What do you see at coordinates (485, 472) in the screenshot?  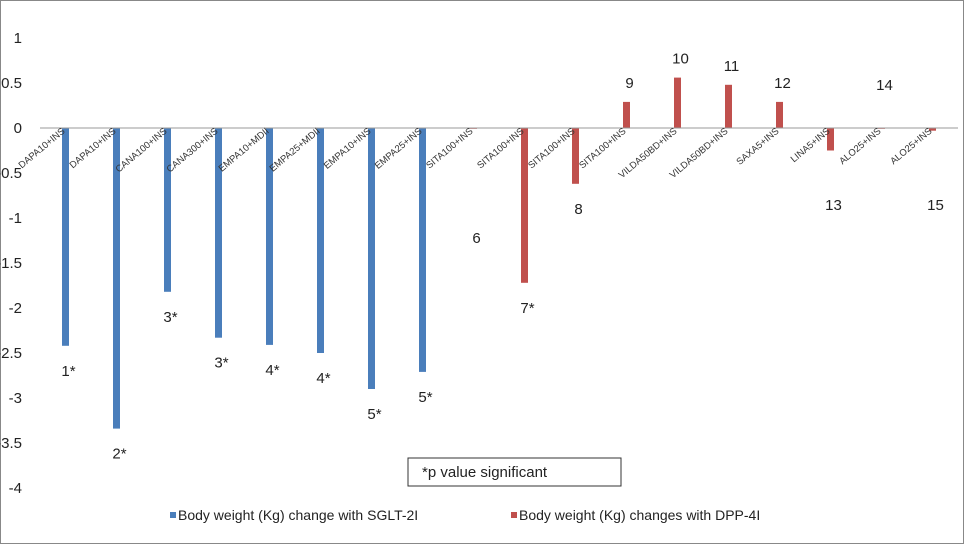 I see `annotation-text: *p value significant` at bounding box center [485, 472].